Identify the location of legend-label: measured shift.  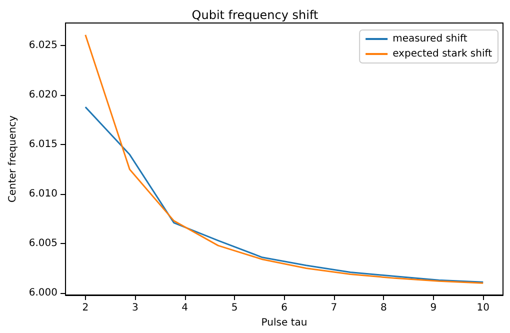
(430, 39).